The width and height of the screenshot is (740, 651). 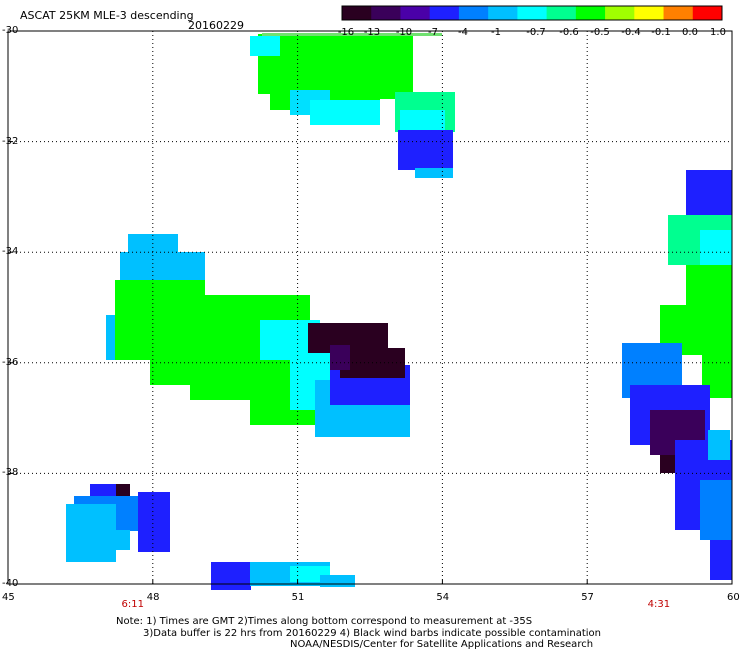 I want to click on colorbar-label: -0.4, so click(x=631, y=32).